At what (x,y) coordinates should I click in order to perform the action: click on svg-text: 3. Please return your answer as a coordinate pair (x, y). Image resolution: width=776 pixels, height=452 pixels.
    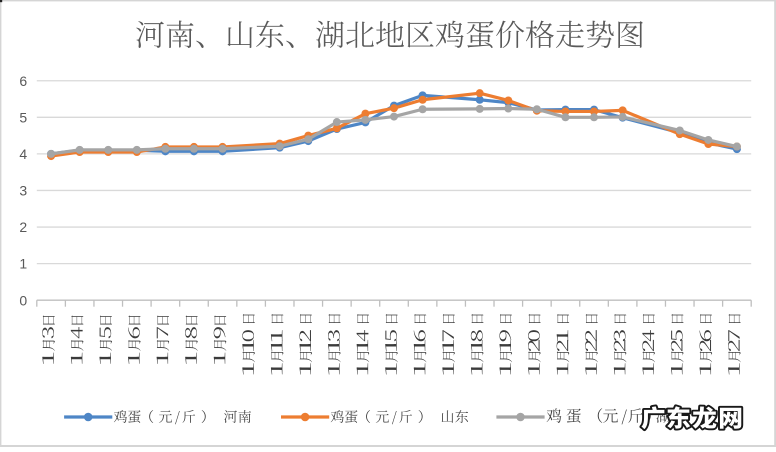
    Looking at the image, I should click on (23, 191).